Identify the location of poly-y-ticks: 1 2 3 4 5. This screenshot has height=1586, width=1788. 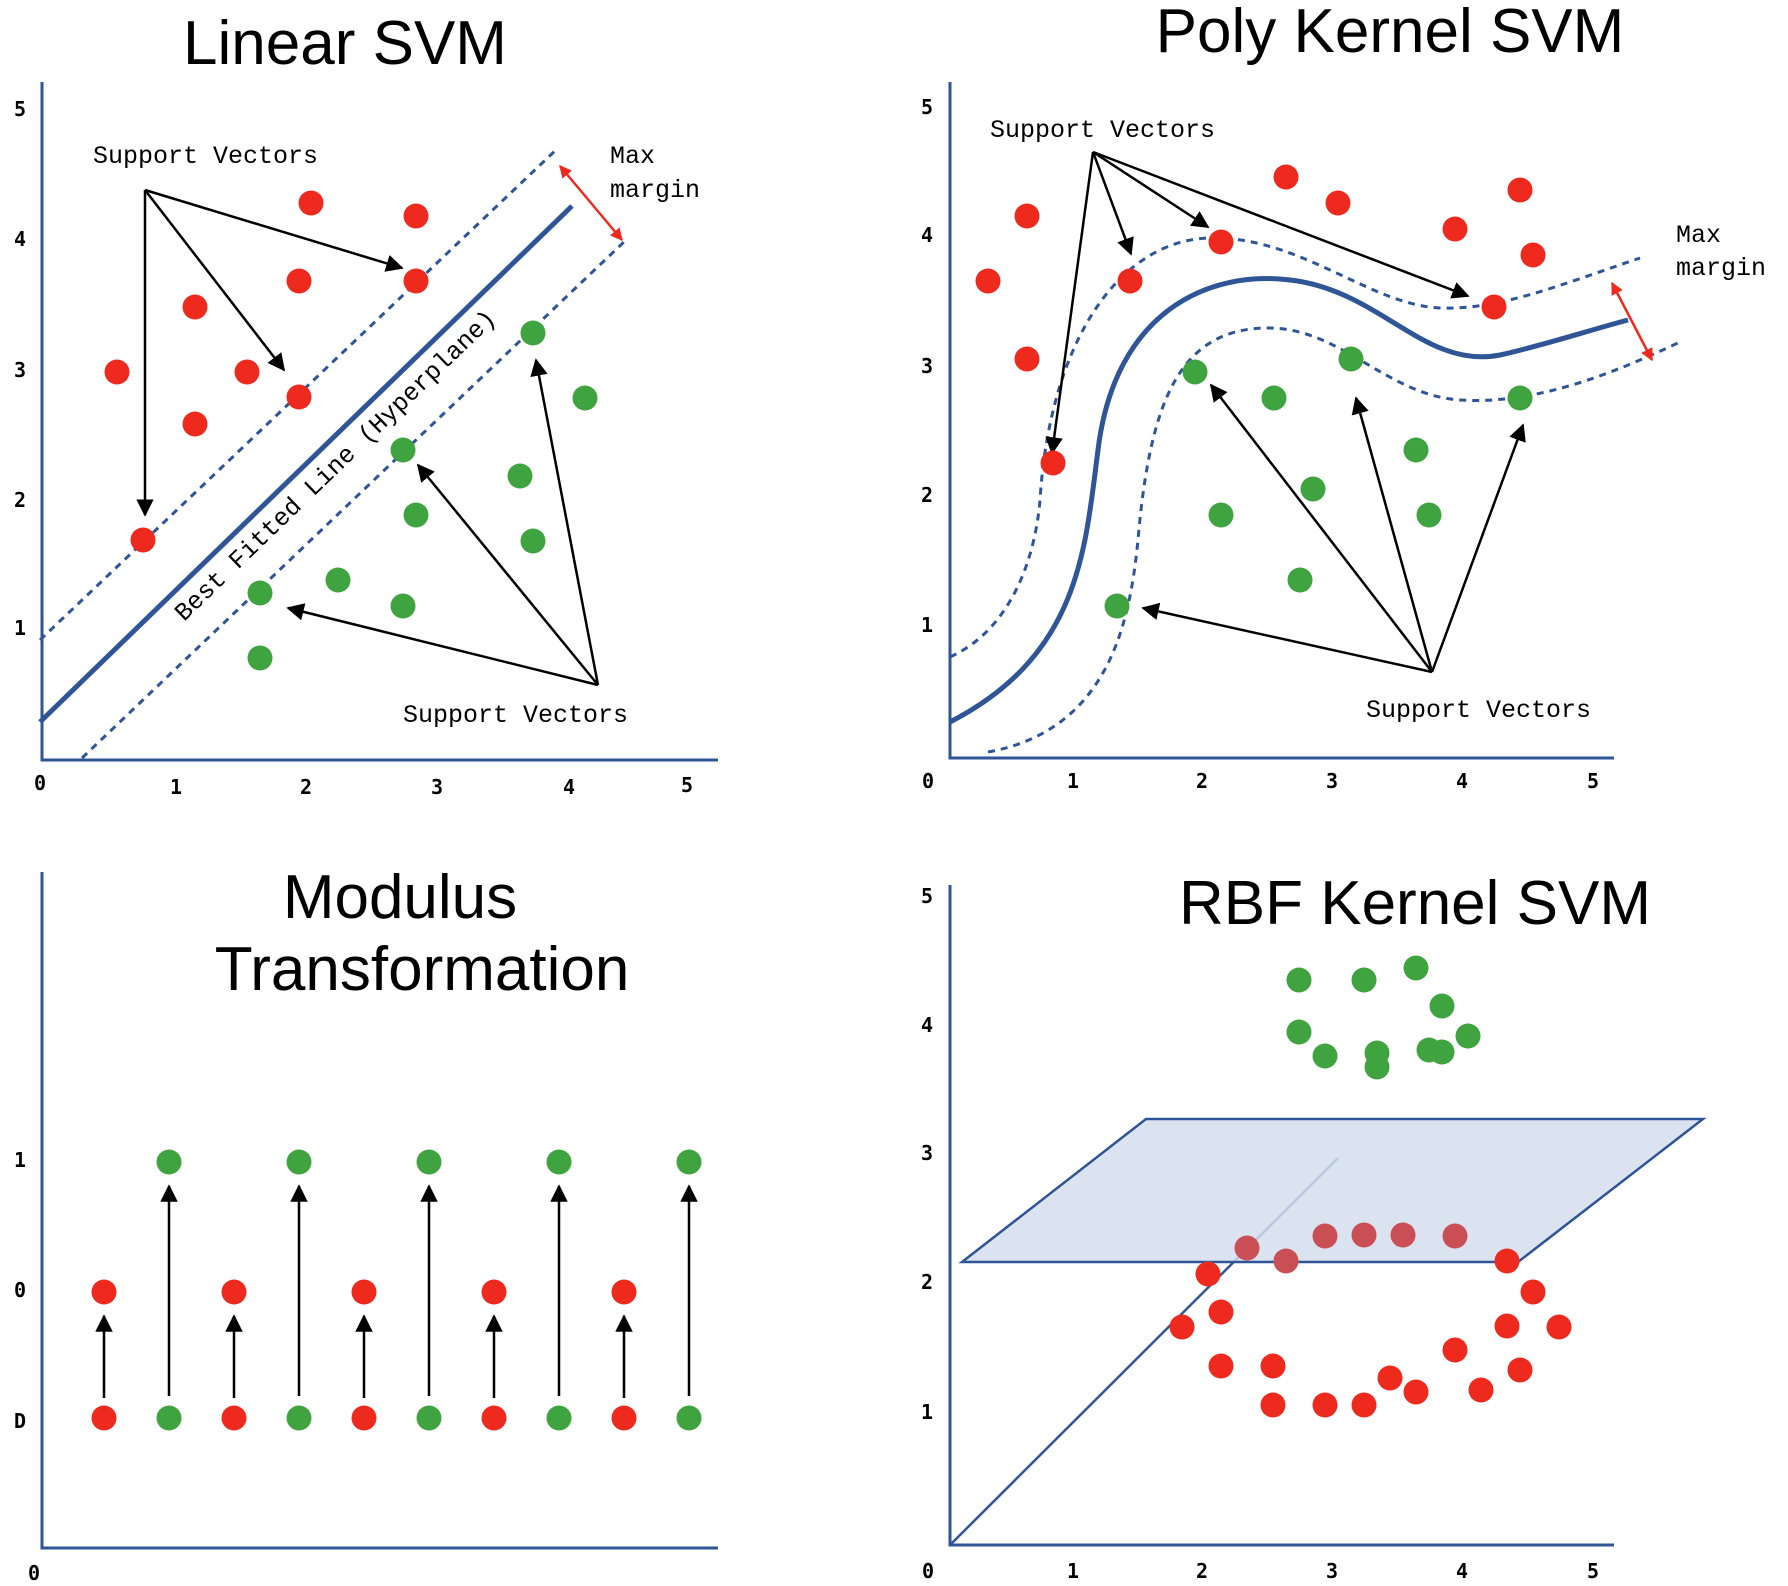
(927, 366).